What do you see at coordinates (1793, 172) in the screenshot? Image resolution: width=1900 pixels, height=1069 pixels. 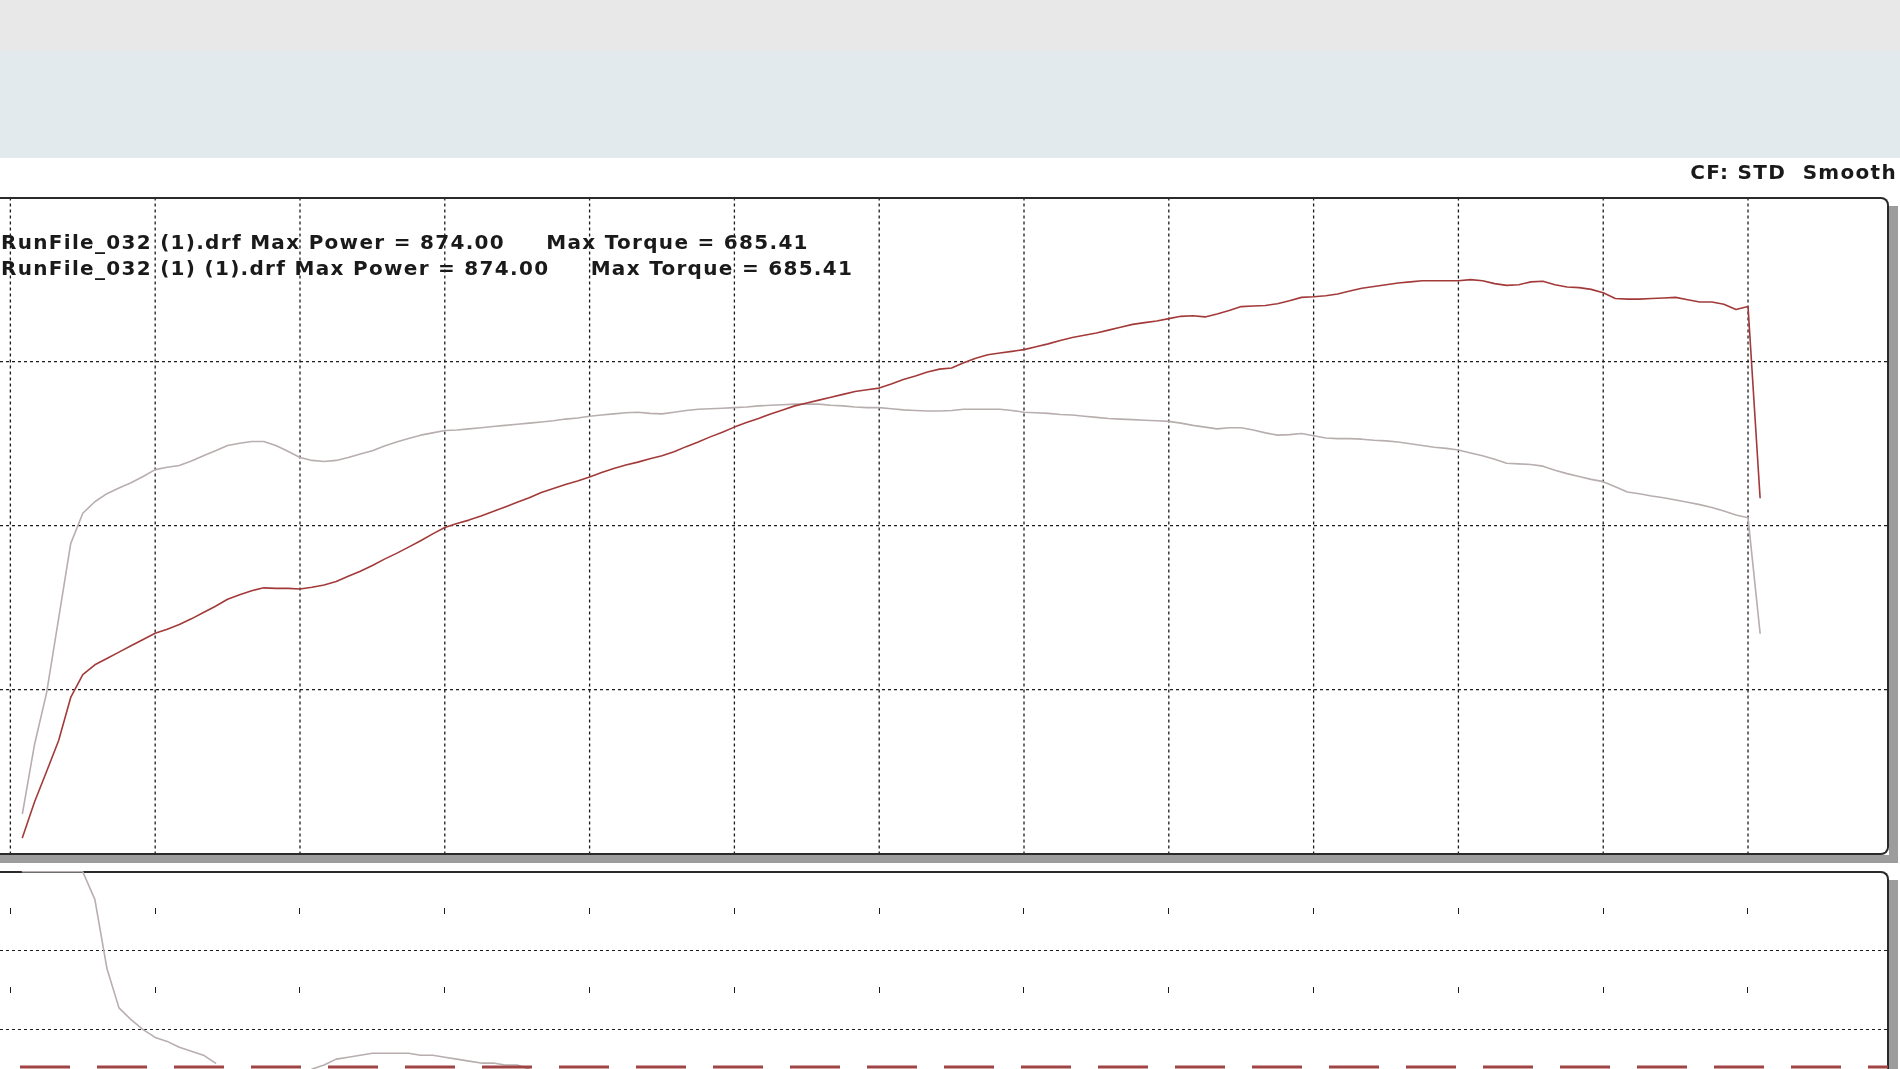 I see `text: CF: STD Smooth` at bounding box center [1793, 172].